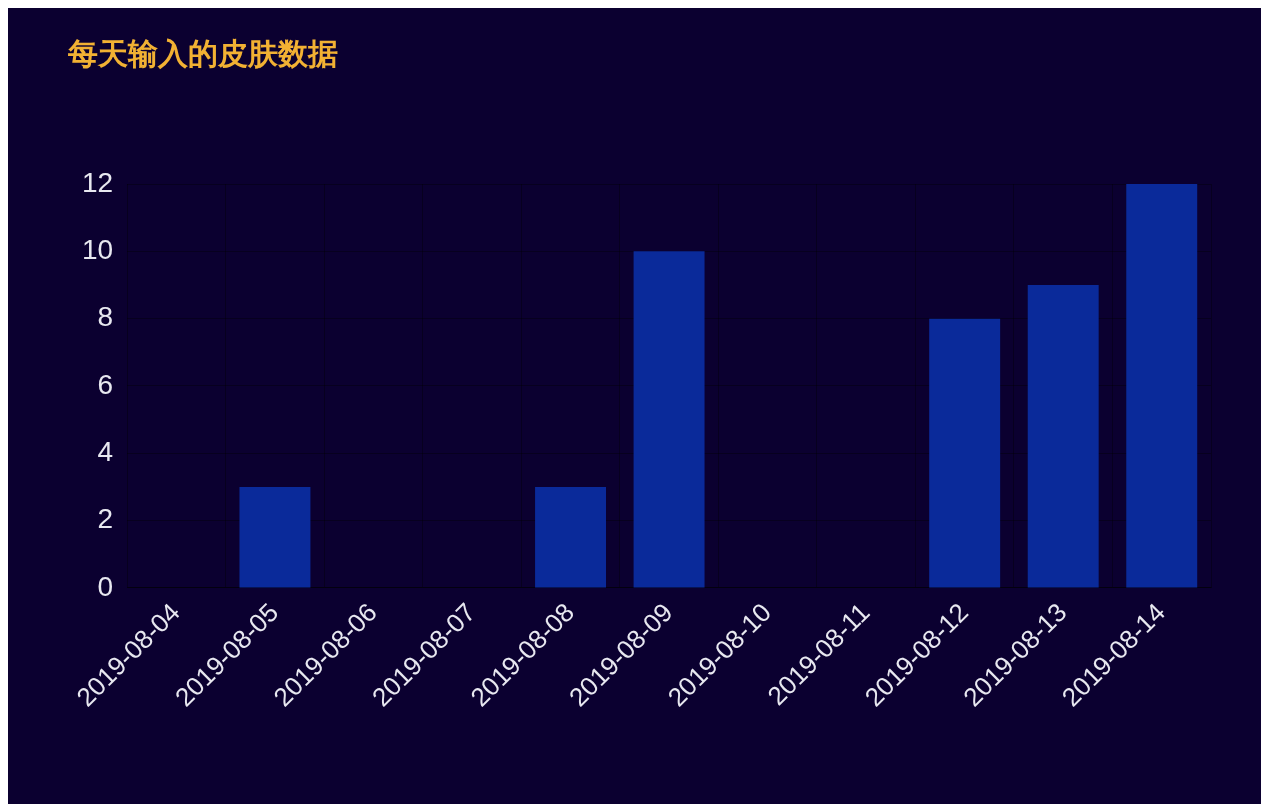  Describe the element at coordinates (105, 317) in the screenshot. I see `y-tick-label: 8` at that location.